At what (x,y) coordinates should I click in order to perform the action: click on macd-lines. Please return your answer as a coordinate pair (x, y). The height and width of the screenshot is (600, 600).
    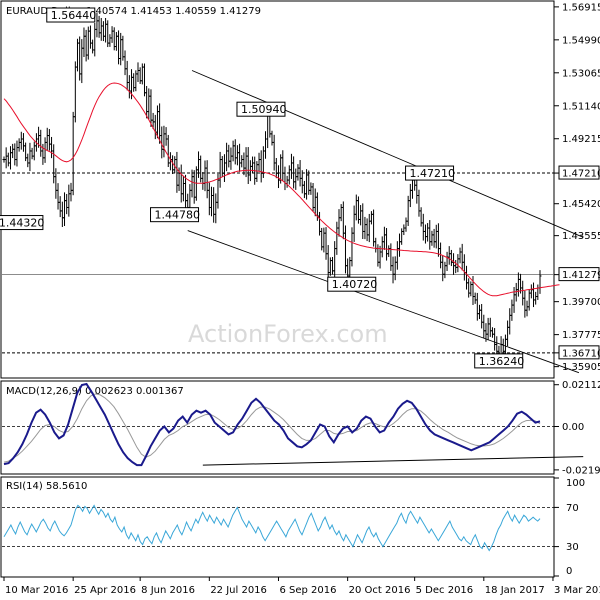
    Looking at the image, I should click on (293, 424).